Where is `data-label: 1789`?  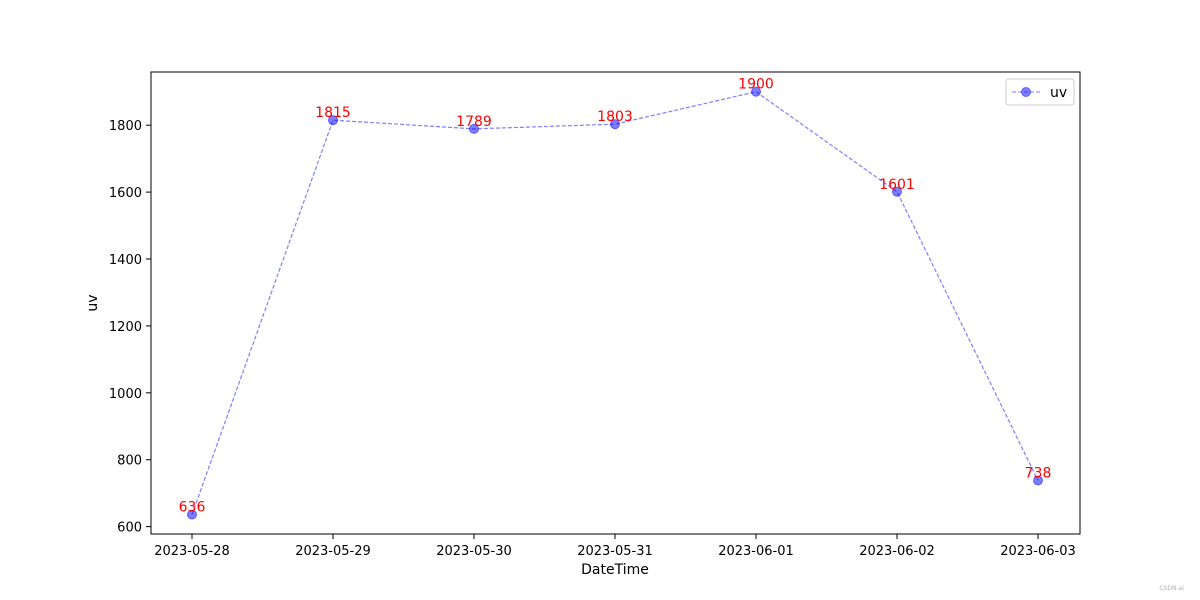
data-label: 1789 is located at coordinates (474, 122).